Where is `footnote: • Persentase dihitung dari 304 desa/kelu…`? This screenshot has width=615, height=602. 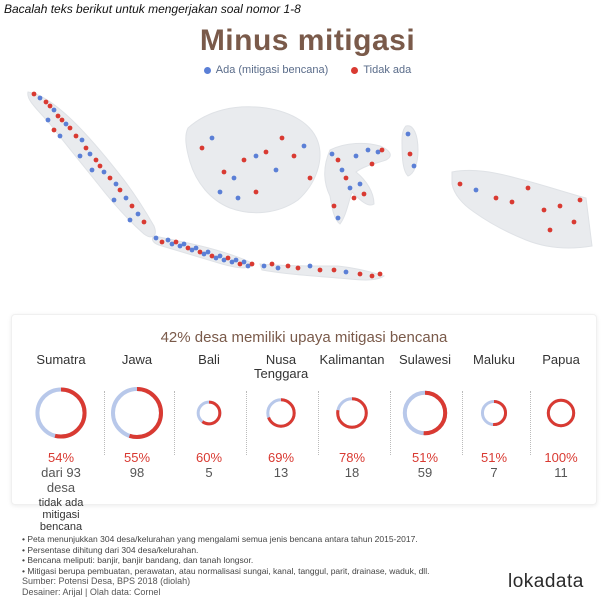 footnote: • Persentase dihitung dari 304 desa/kelu… is located at coordinates (110, 549).